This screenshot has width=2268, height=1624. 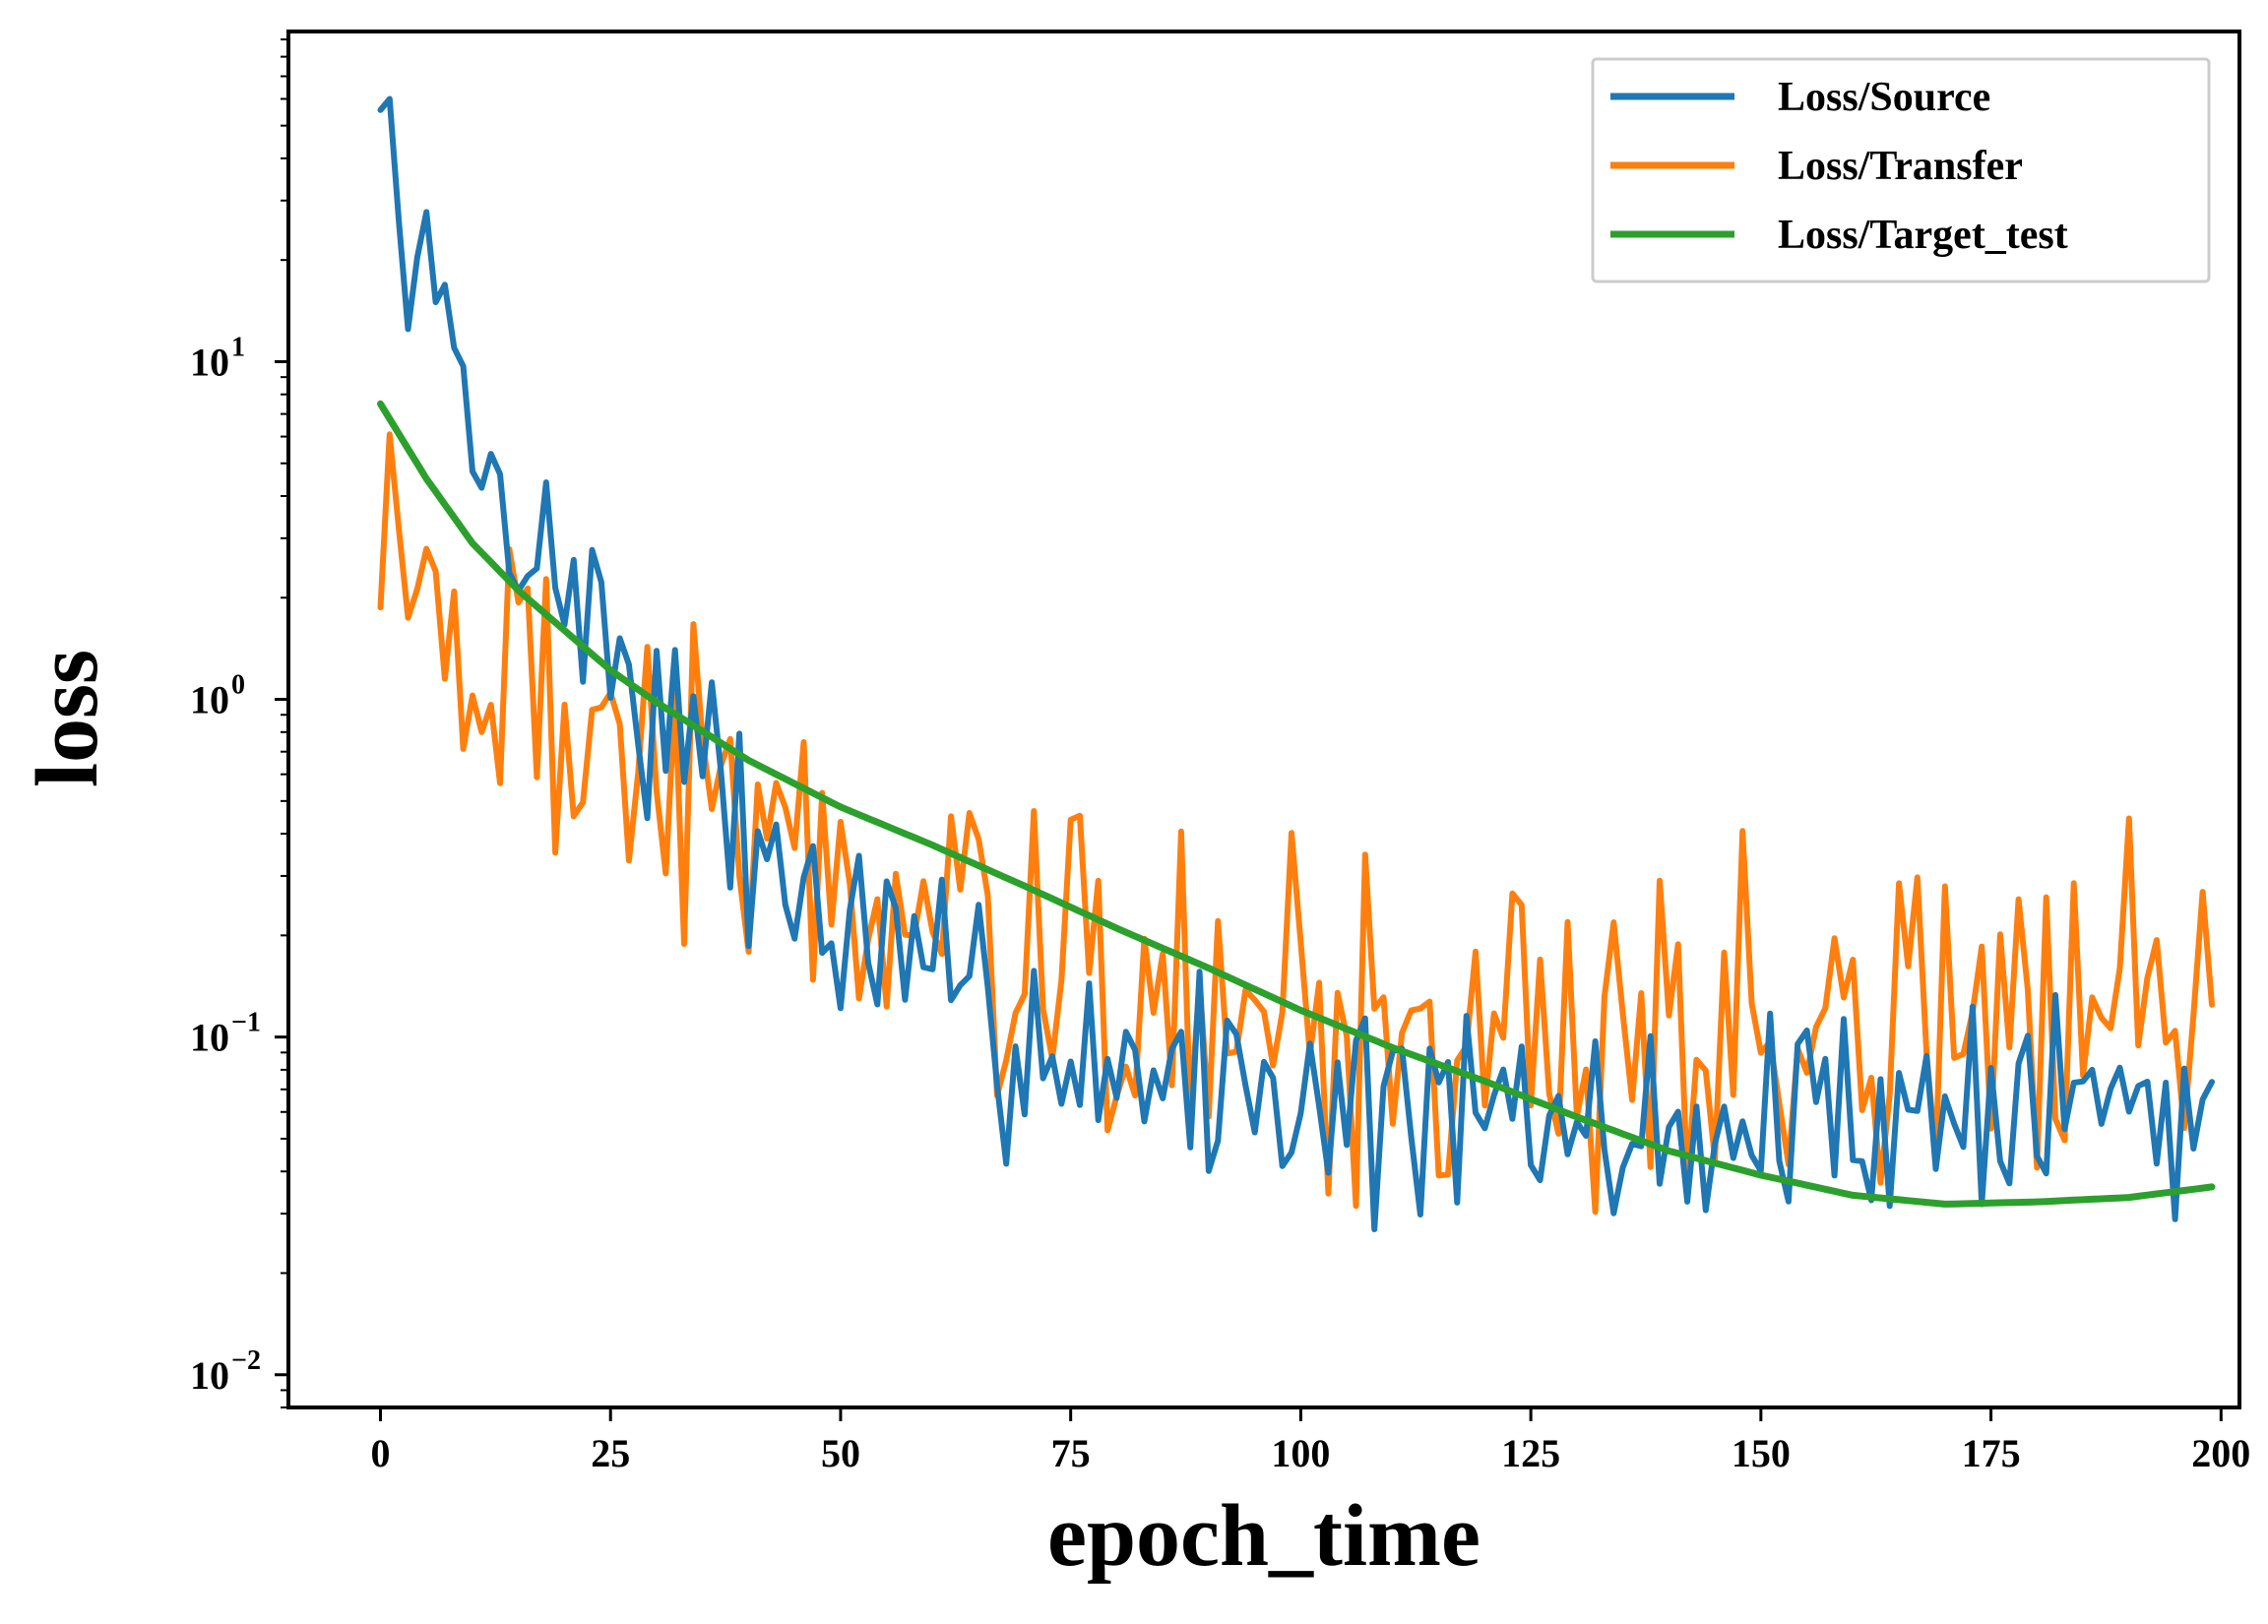 I want to click on y-tick-exponent: 1, so click(x=238, y=347).